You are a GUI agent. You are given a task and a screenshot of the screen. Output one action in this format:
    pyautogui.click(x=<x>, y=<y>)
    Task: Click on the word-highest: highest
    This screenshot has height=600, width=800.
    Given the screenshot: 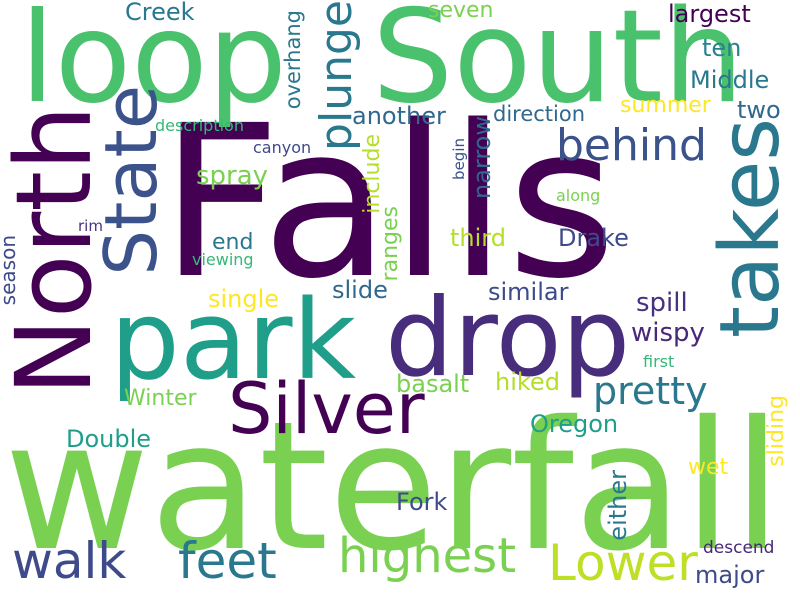 What is the action you would take?
    pyautogui.click(x=427, y=556)
    